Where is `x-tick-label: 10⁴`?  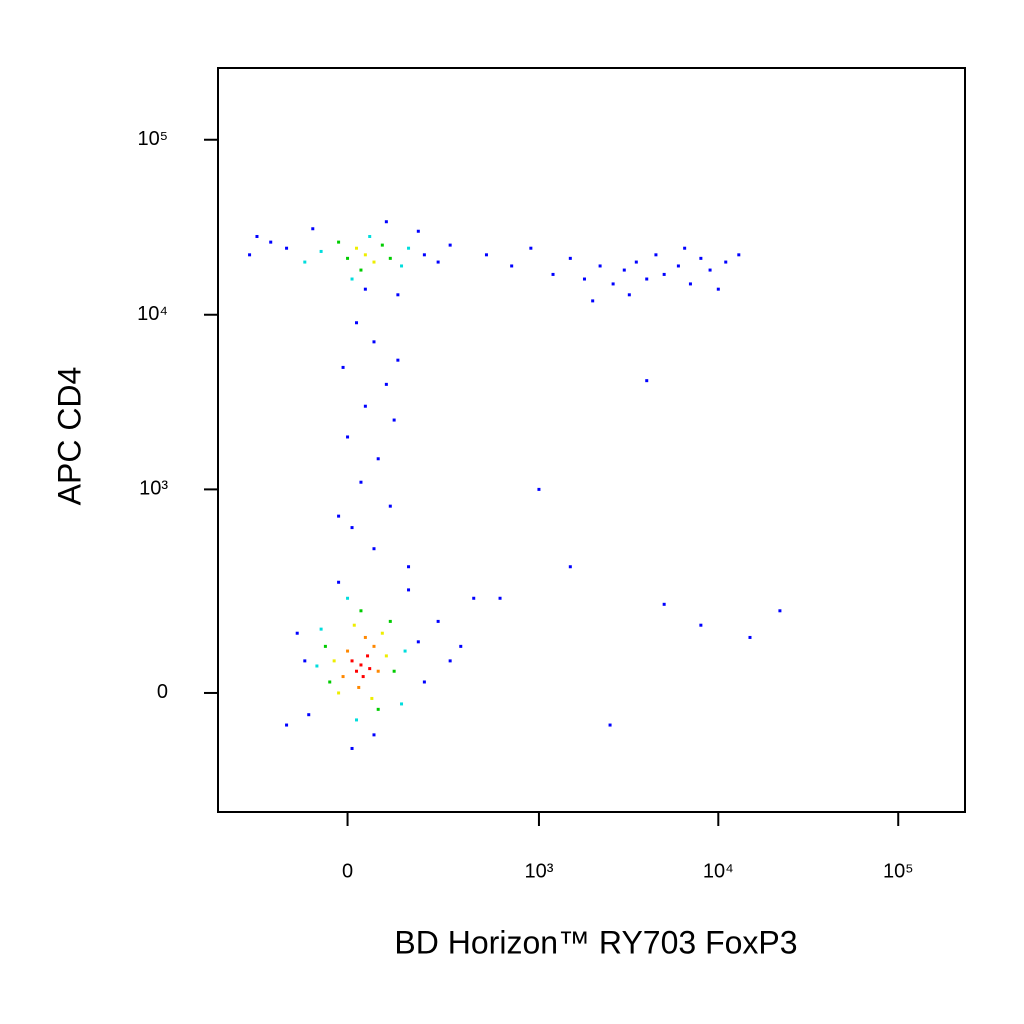 x-tick-label: 10⁴ is located at coordinates (718, 871).